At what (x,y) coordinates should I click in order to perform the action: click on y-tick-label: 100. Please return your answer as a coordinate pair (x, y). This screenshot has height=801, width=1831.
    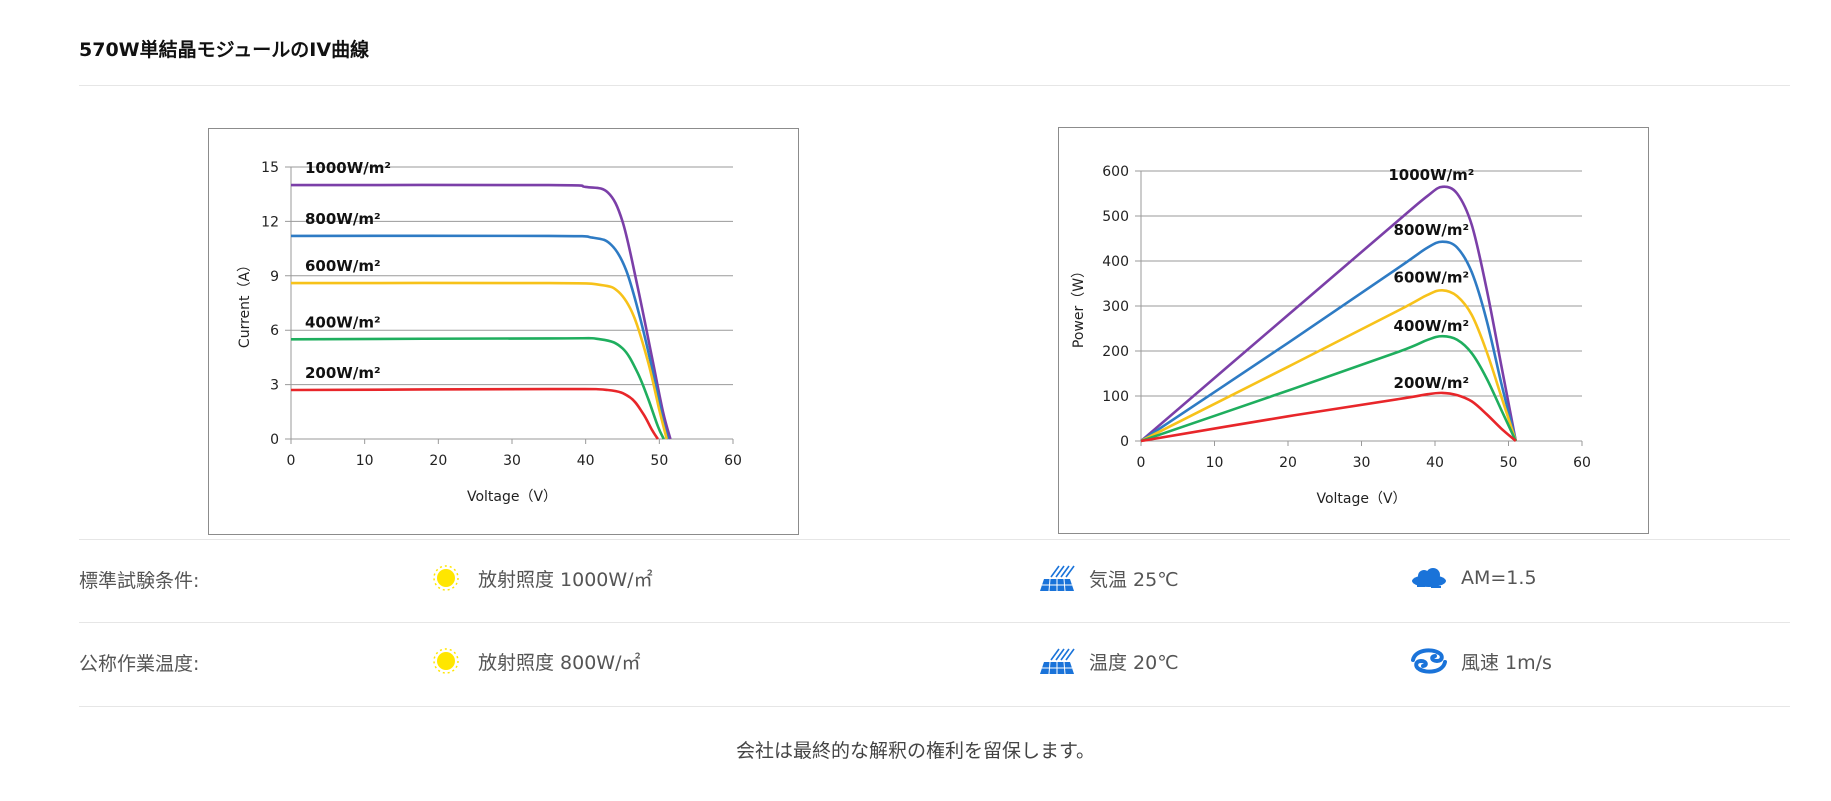
    Looking at the image, I should click on (1115, 397).